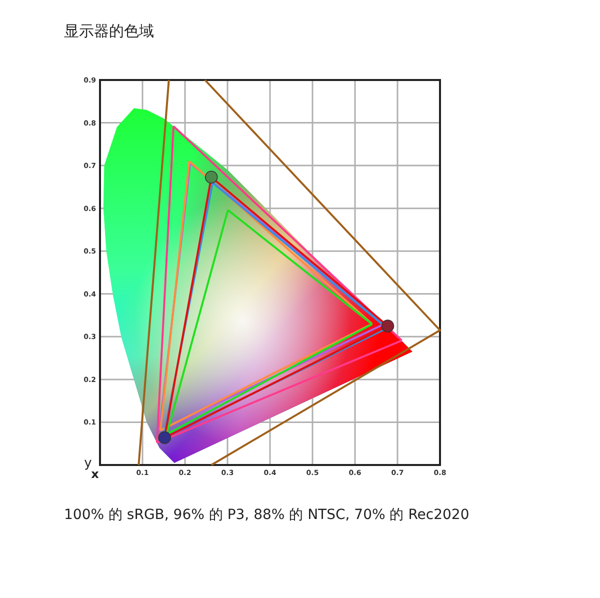 The width and height of the screenshot is (600, 598). What do you see at coordinates (95, 474) in the screenshot?
I see `x-axis-title: x` at bounding box center [95, 474].